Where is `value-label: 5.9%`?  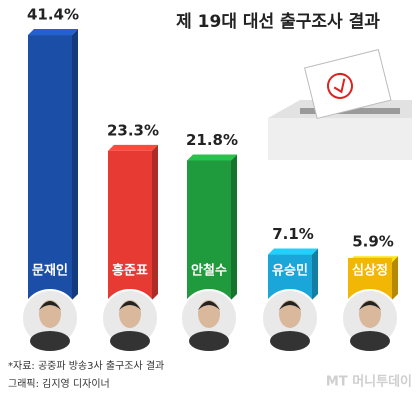 value-label: 5.9% is located at coordinates (373, 242).